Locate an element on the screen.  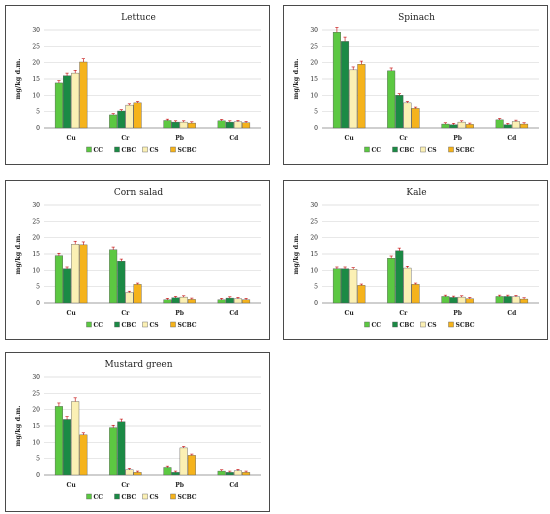
chart-4-bar-cr-scbc is located at coordinates (137, 474).